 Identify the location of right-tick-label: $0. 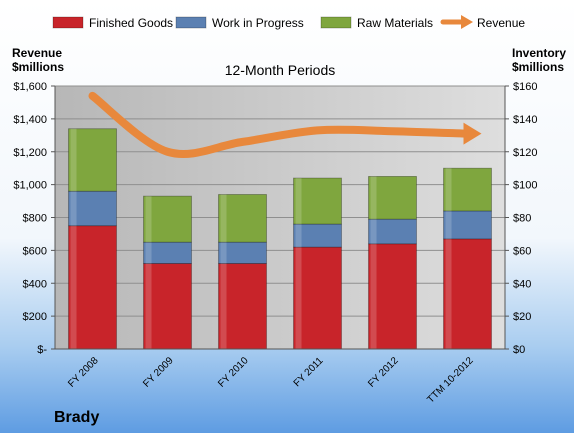
(519, 350).